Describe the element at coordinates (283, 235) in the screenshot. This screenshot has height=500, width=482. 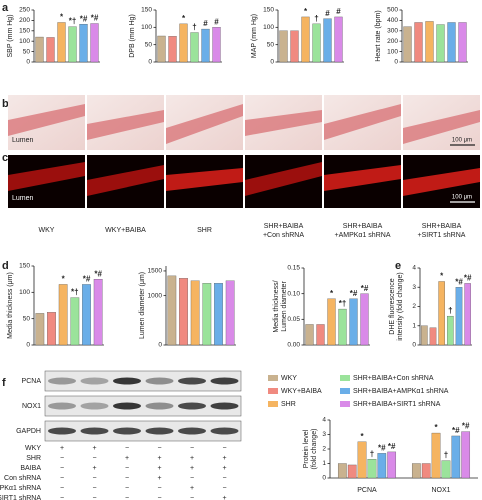
I see `group-label: +Con shRNA` at that location.